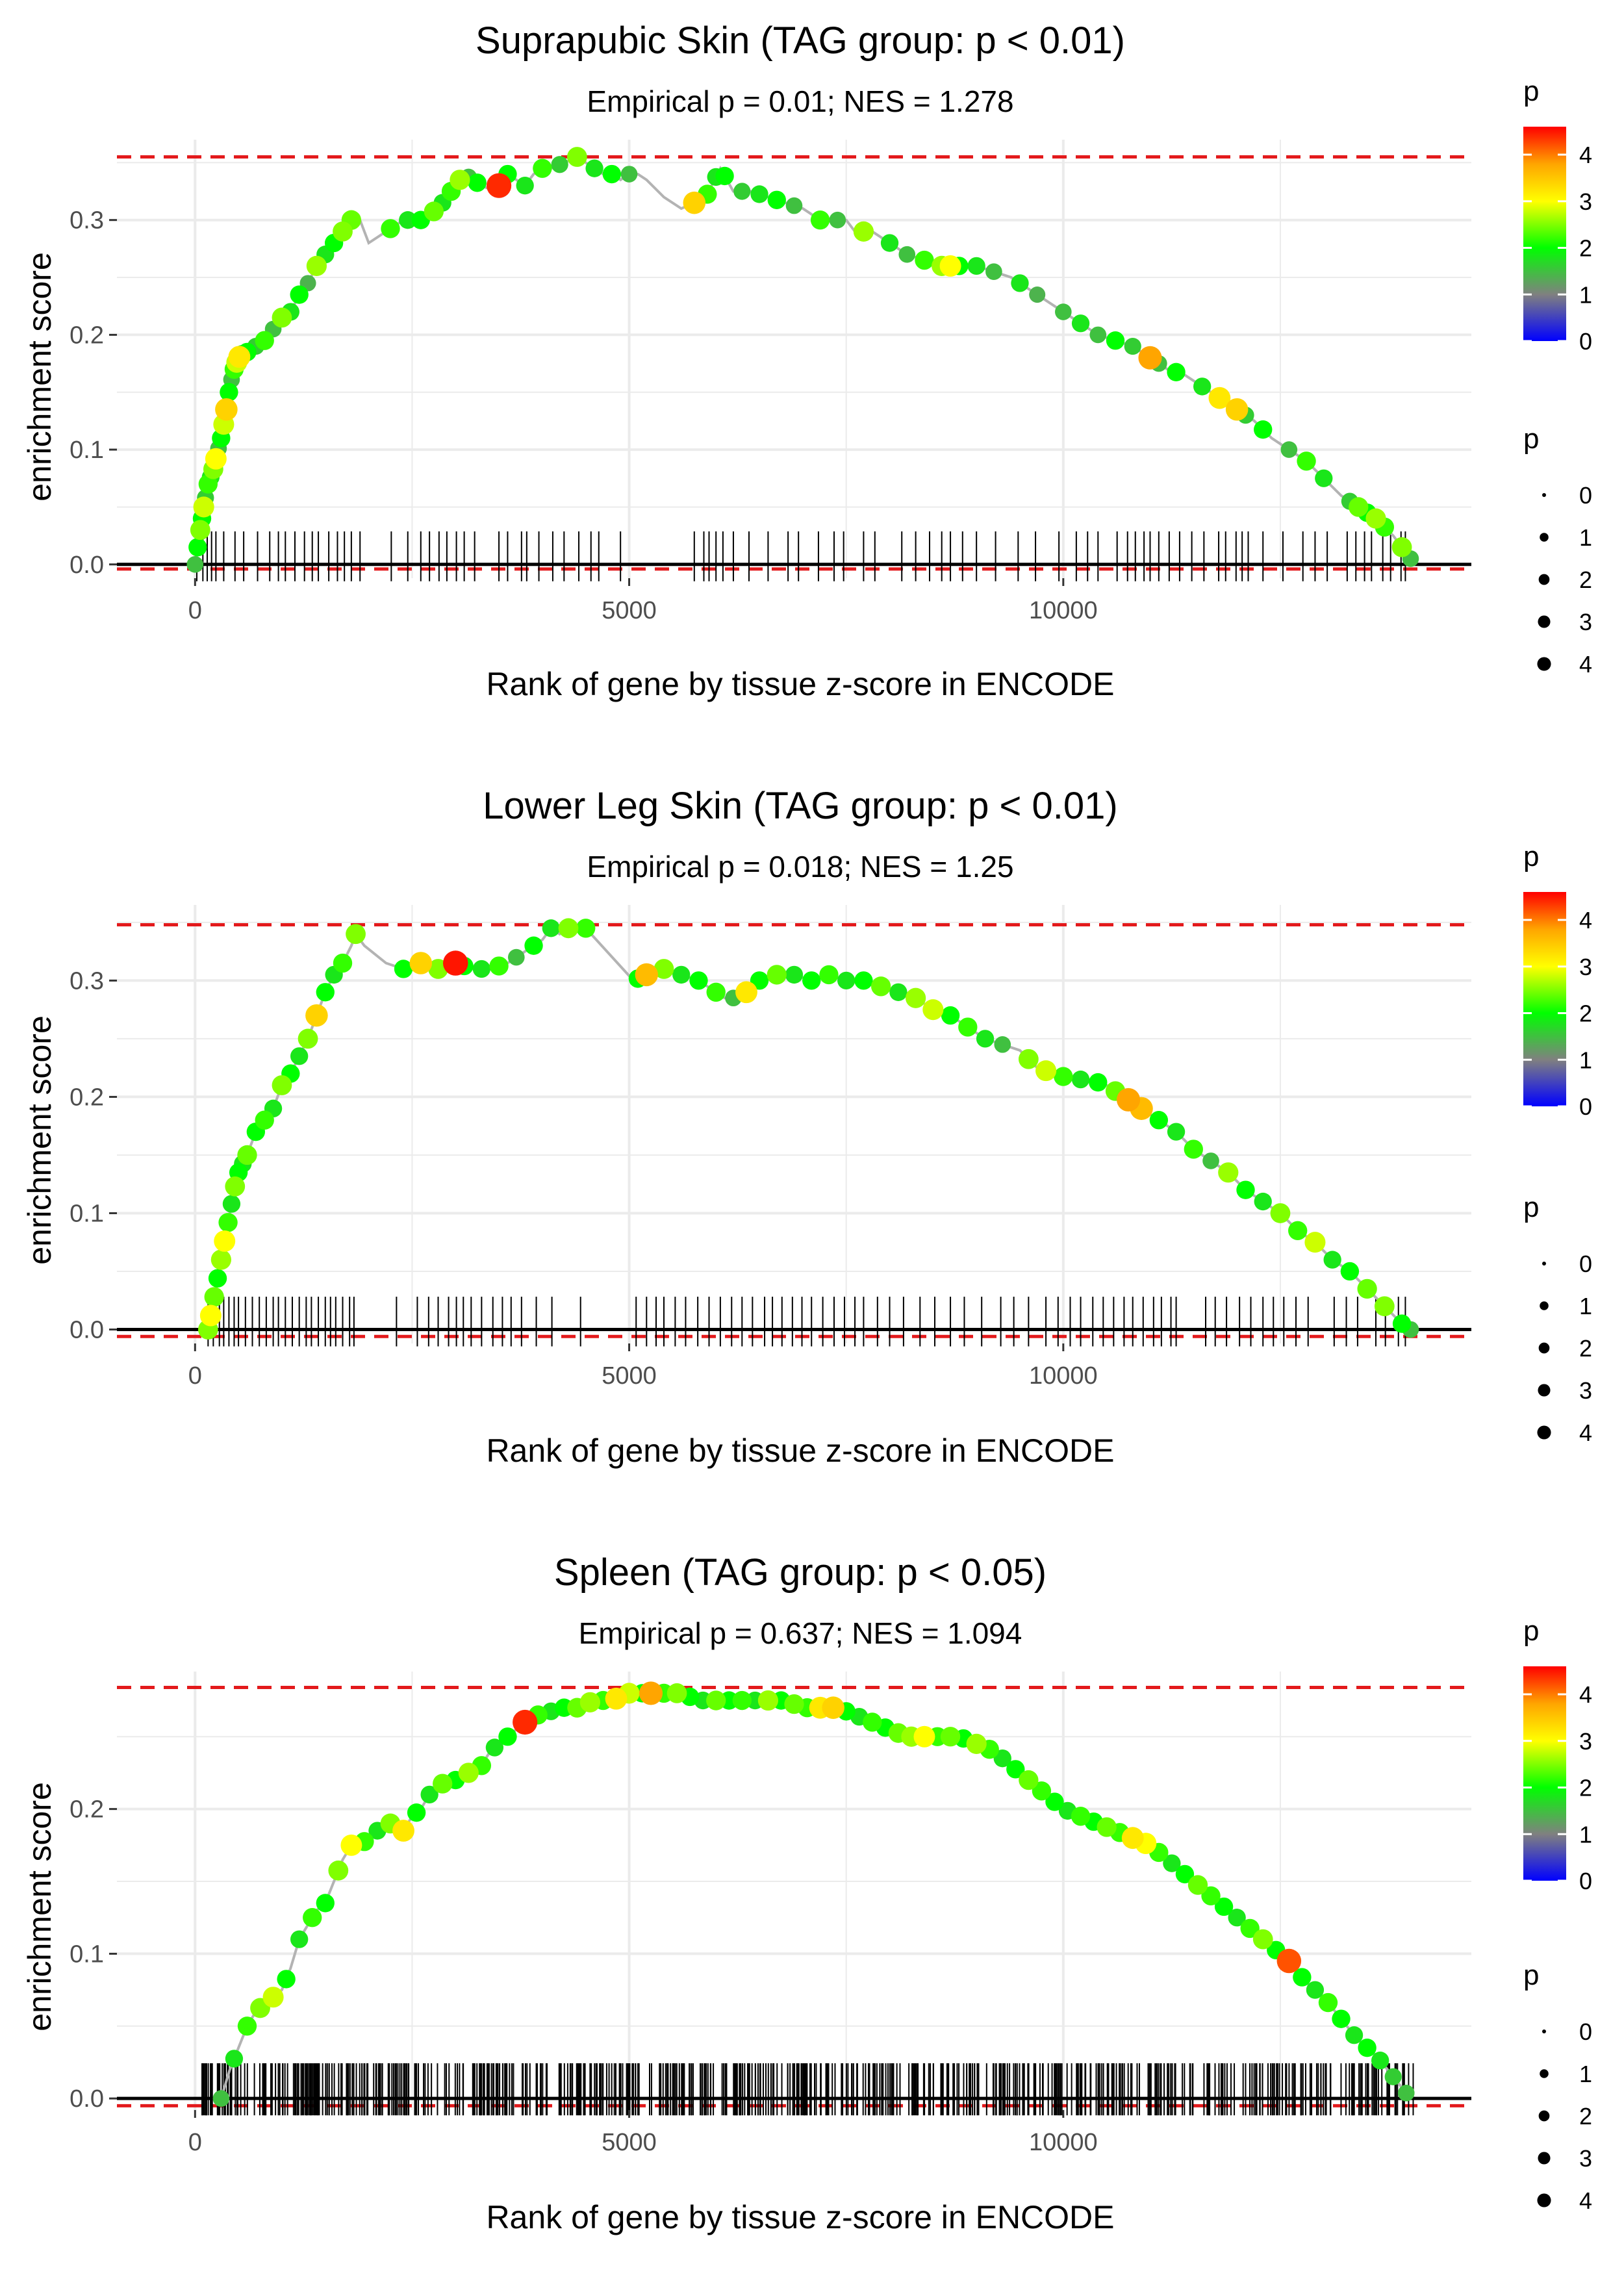 Image resolution: width=1624 pixels, height=2277 pixels. Describe the element at coordinates (800, 806) in the screenshot. I see `chart-title: Lower Leg Skin (TAG group: p < 0.01)` at that location.